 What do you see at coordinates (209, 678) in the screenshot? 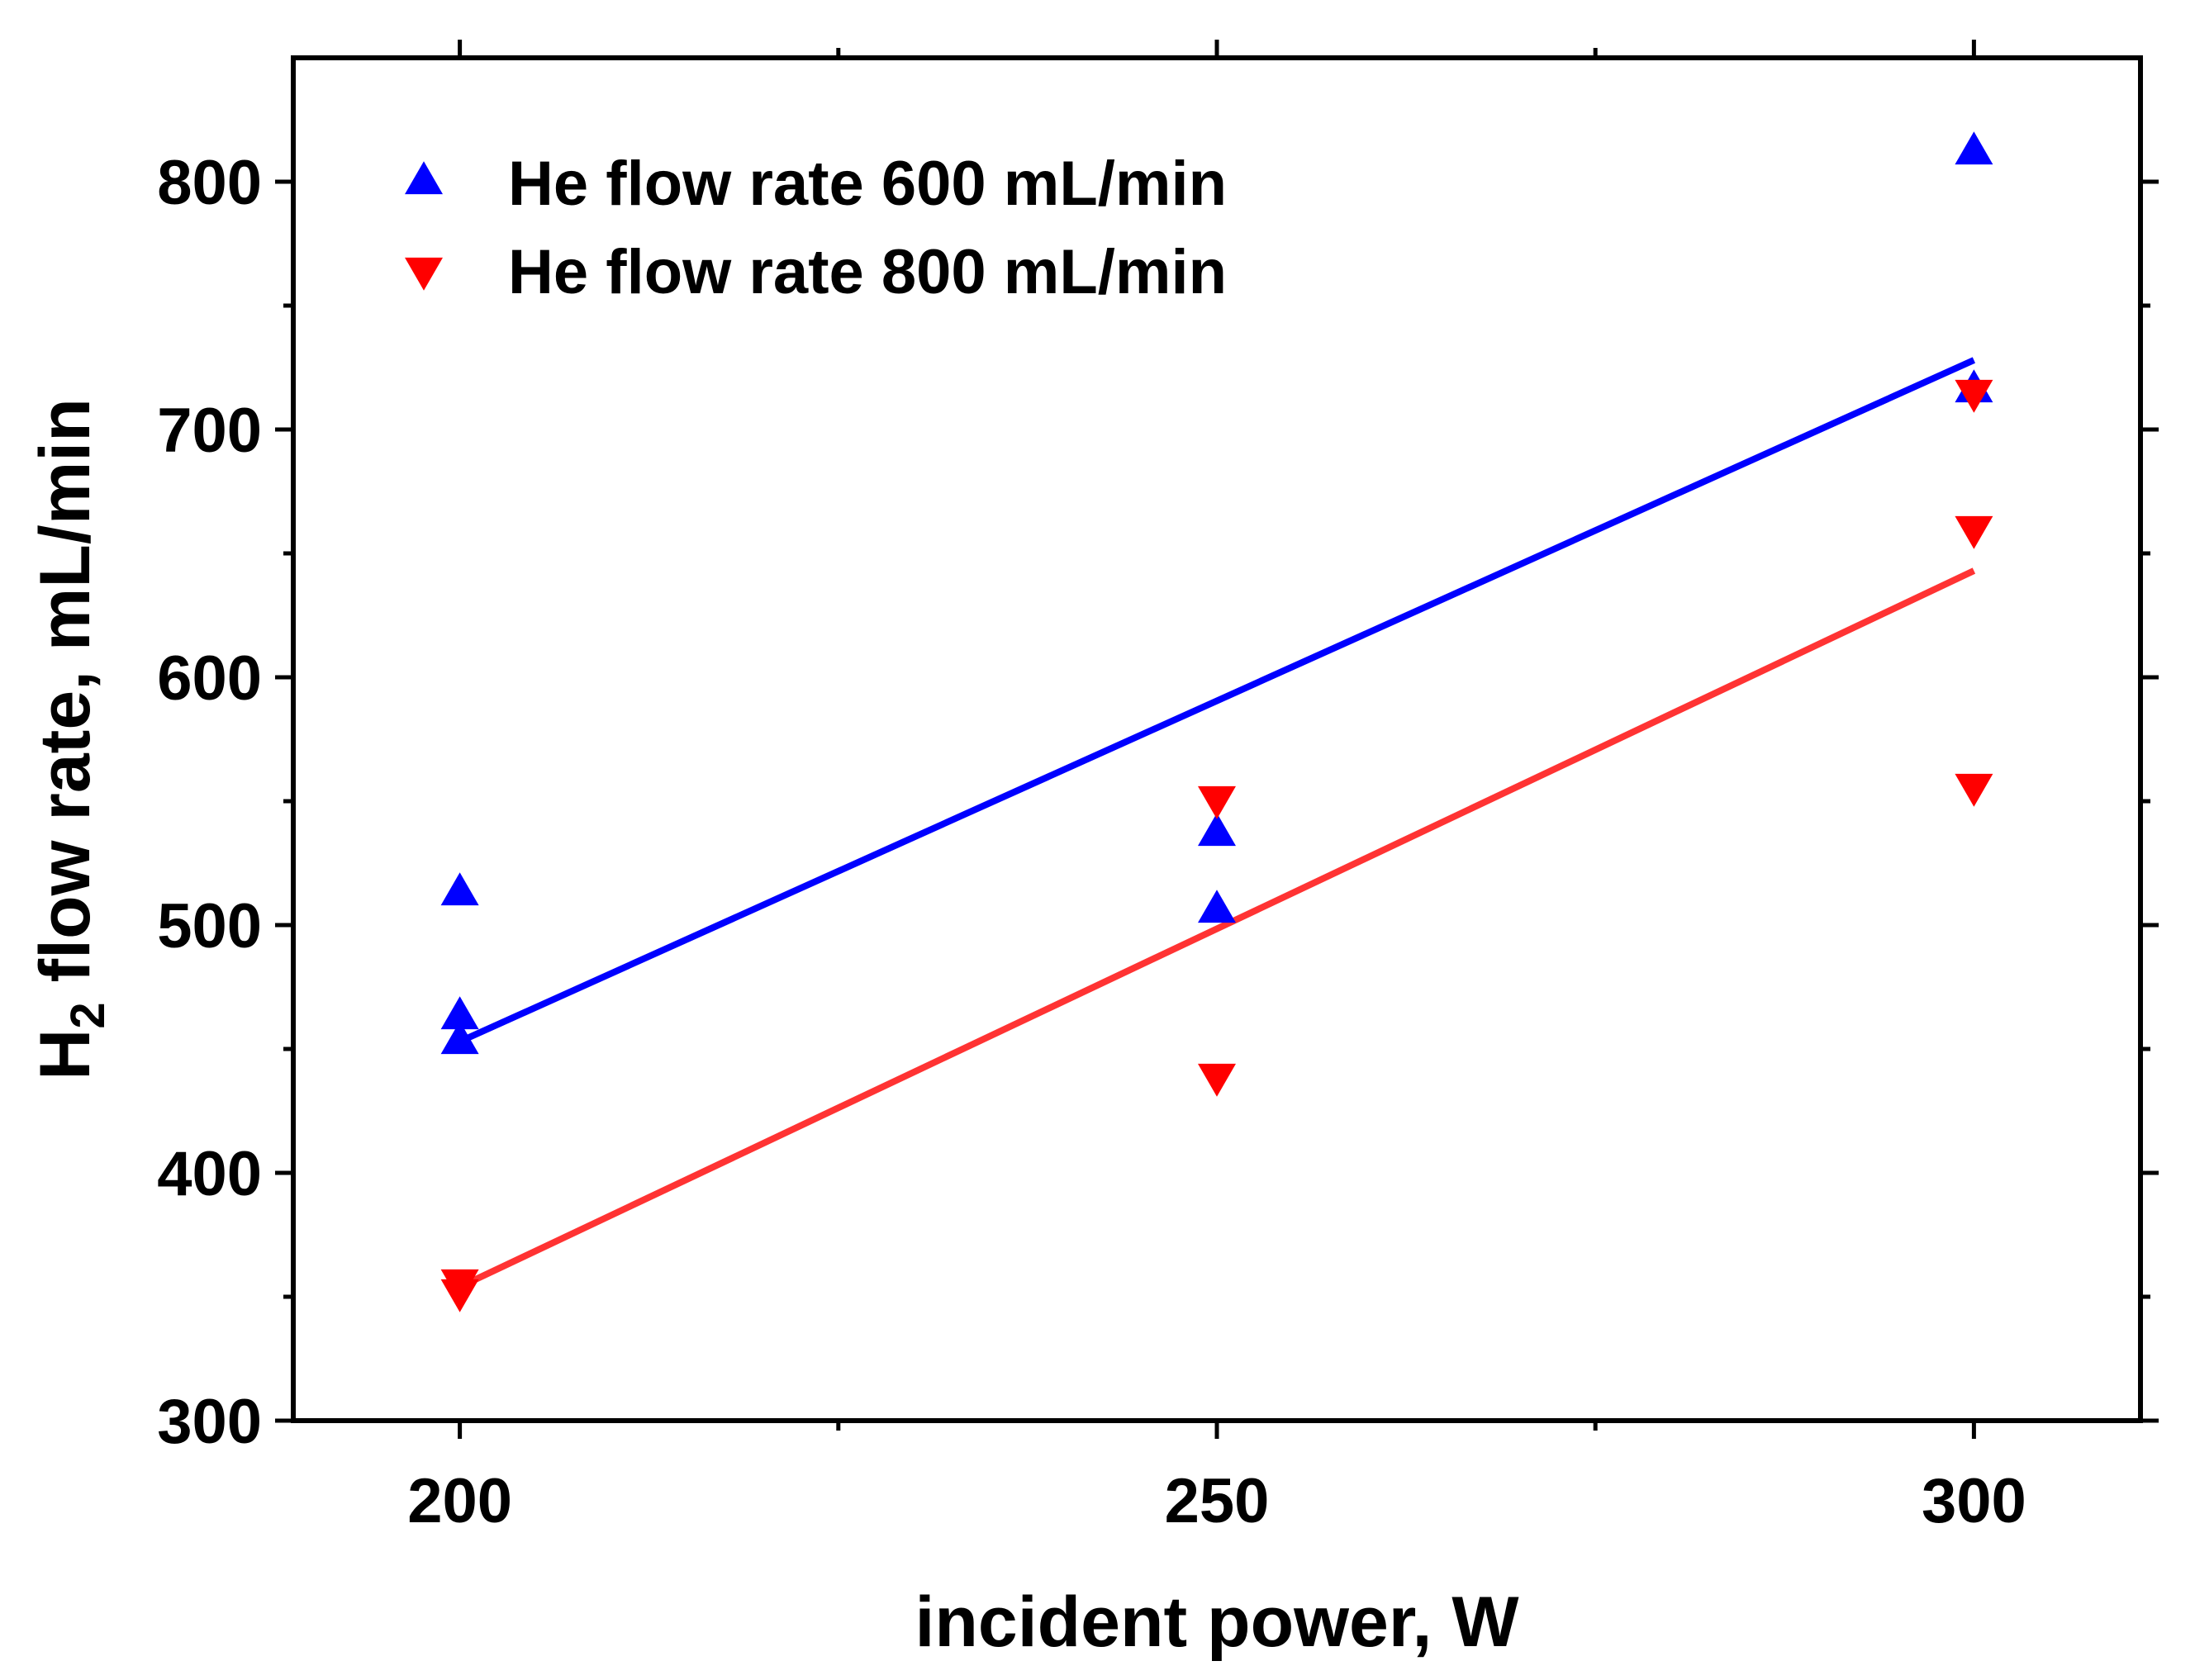
I see `y-tick-label: 600` at bounding box center [209, 678].